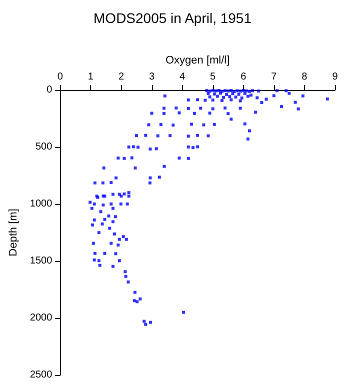  What do you see at coordinates (60, 77) in the screenshot?
I see `x-tick-label: 0` at bounding box center [60, 77].